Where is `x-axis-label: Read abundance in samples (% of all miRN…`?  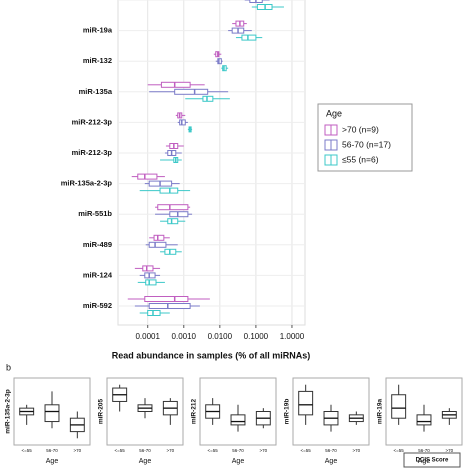
x-axis-label: Read abundance in samples (% of all miRN… is located at coordinates (211, 355).